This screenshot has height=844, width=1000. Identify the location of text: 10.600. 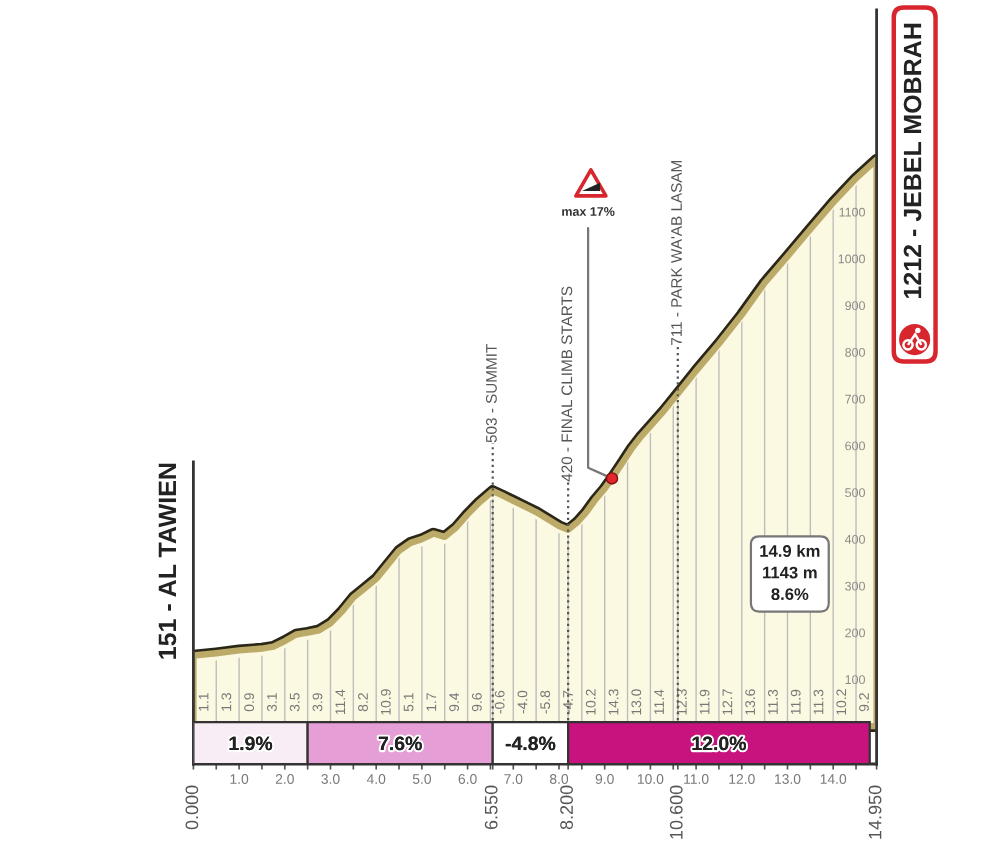
(676, 812).